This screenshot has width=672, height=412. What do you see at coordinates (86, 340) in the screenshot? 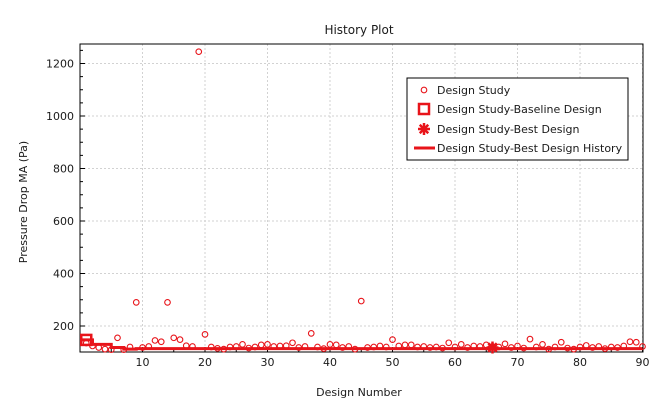
I see `baseline-design-marker` at bounding box center [86, 340].